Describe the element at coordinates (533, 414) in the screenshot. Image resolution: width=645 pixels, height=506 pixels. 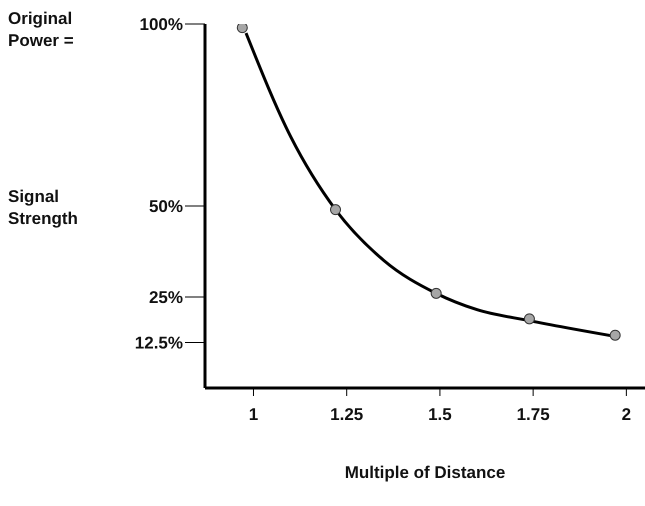
I see `x-tick-label: 1.75` at that location.